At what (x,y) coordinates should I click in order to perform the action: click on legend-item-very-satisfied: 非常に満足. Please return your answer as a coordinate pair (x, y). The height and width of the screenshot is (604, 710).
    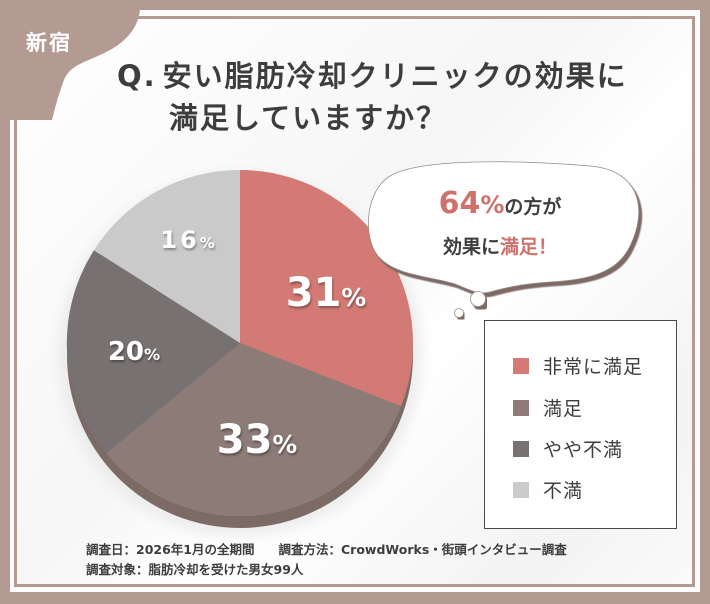
    Looking at the image, I should click on (578, 365).